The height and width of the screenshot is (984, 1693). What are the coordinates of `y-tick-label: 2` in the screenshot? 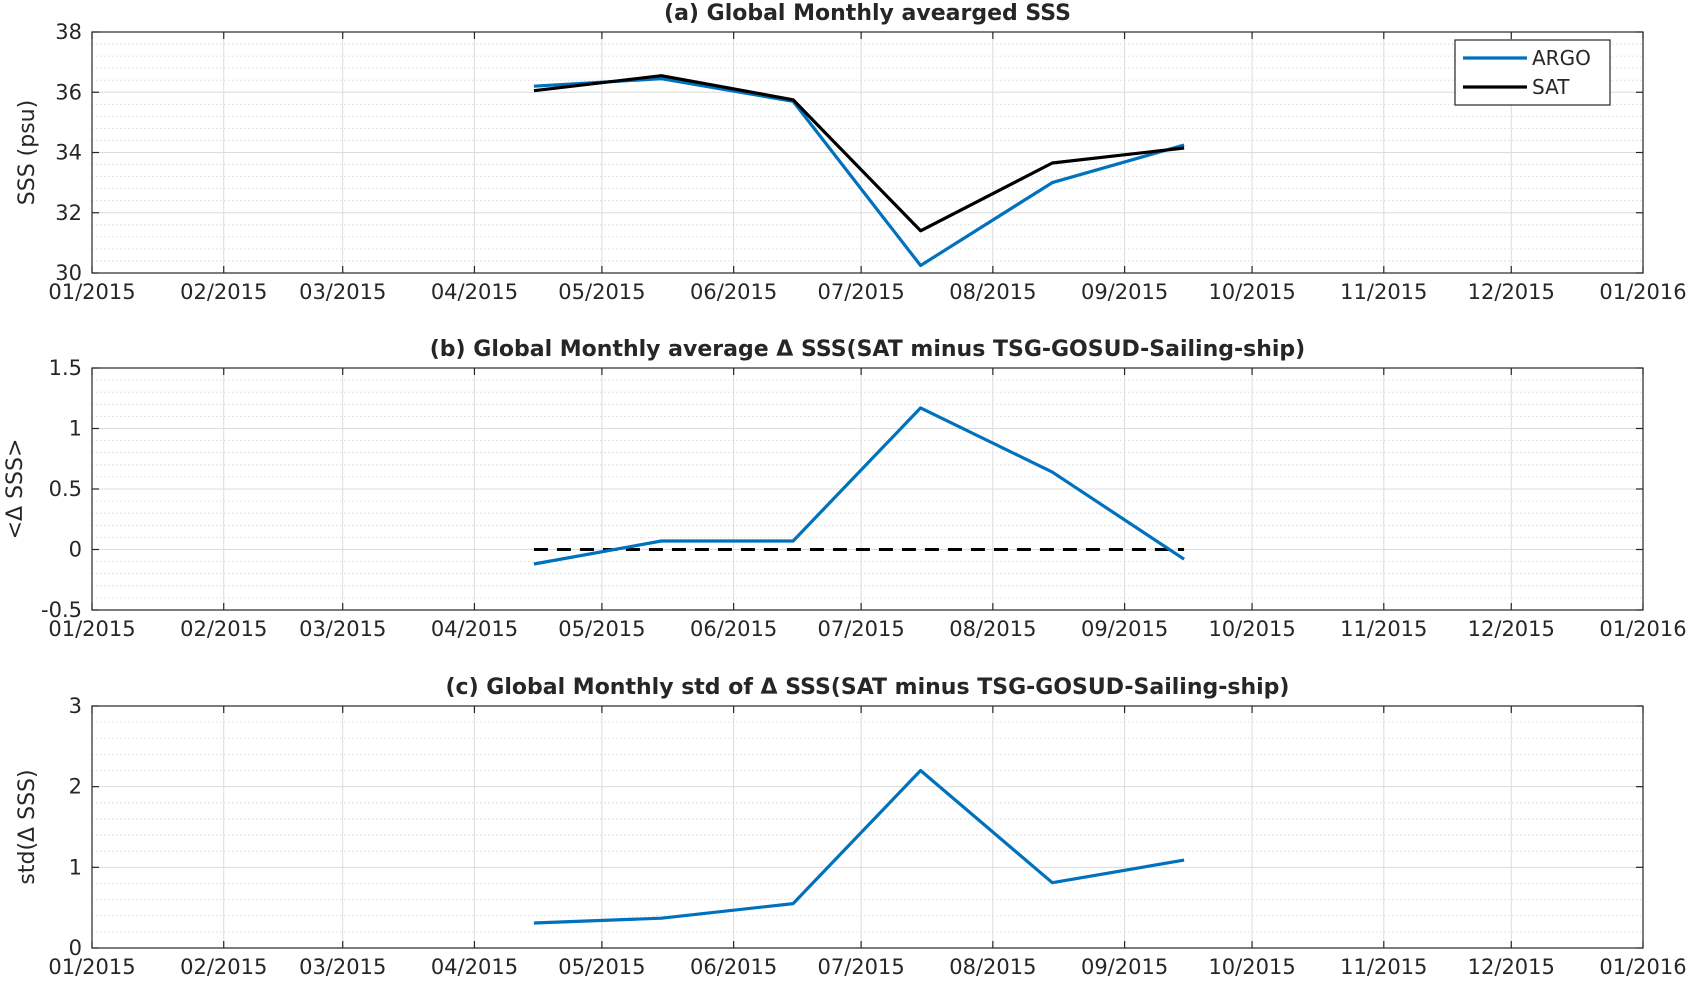 It's located at (75, 787).